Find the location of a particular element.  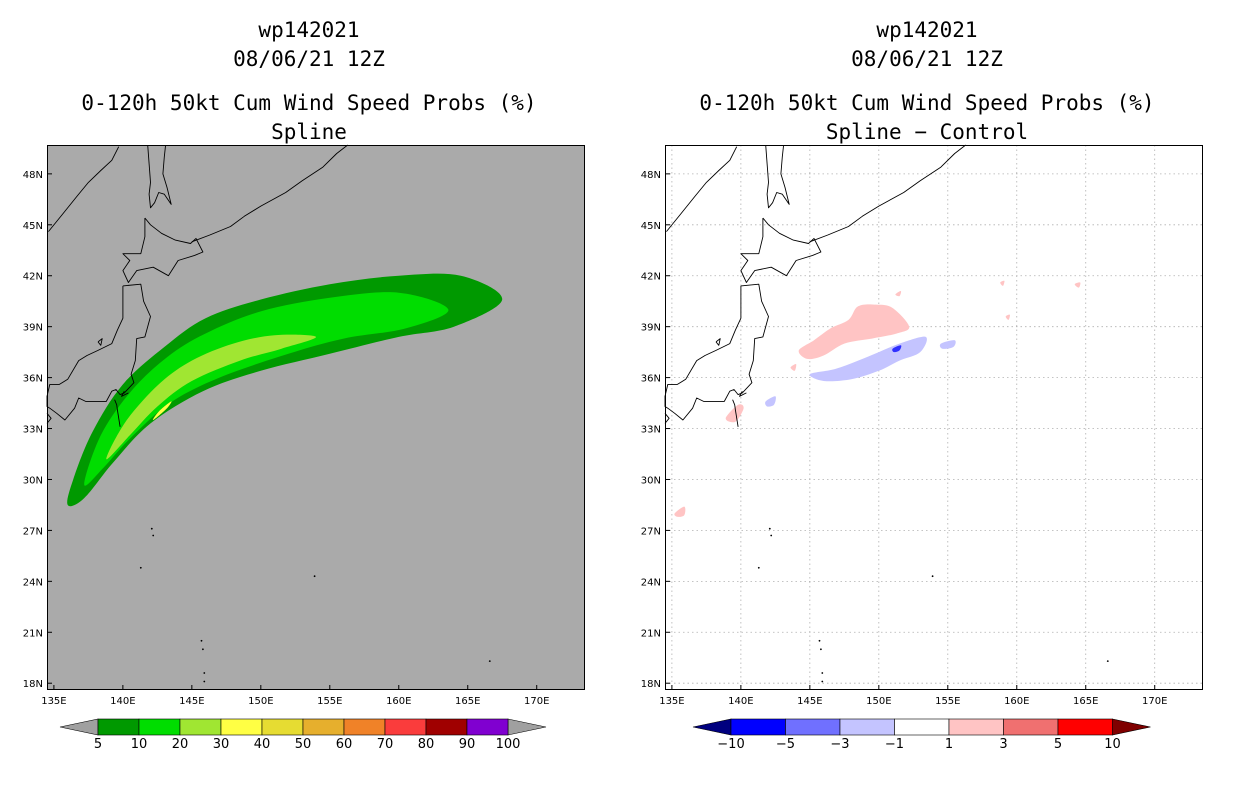

coastline-sakhalin is located at coordinates (159, 176).